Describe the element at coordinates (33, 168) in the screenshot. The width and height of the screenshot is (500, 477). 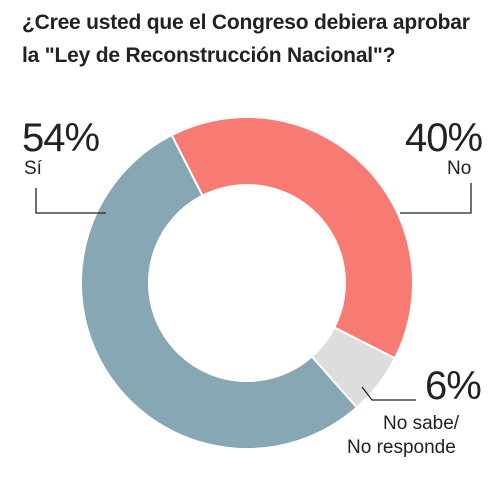
I see `slice-label-si: Sí` at that location.